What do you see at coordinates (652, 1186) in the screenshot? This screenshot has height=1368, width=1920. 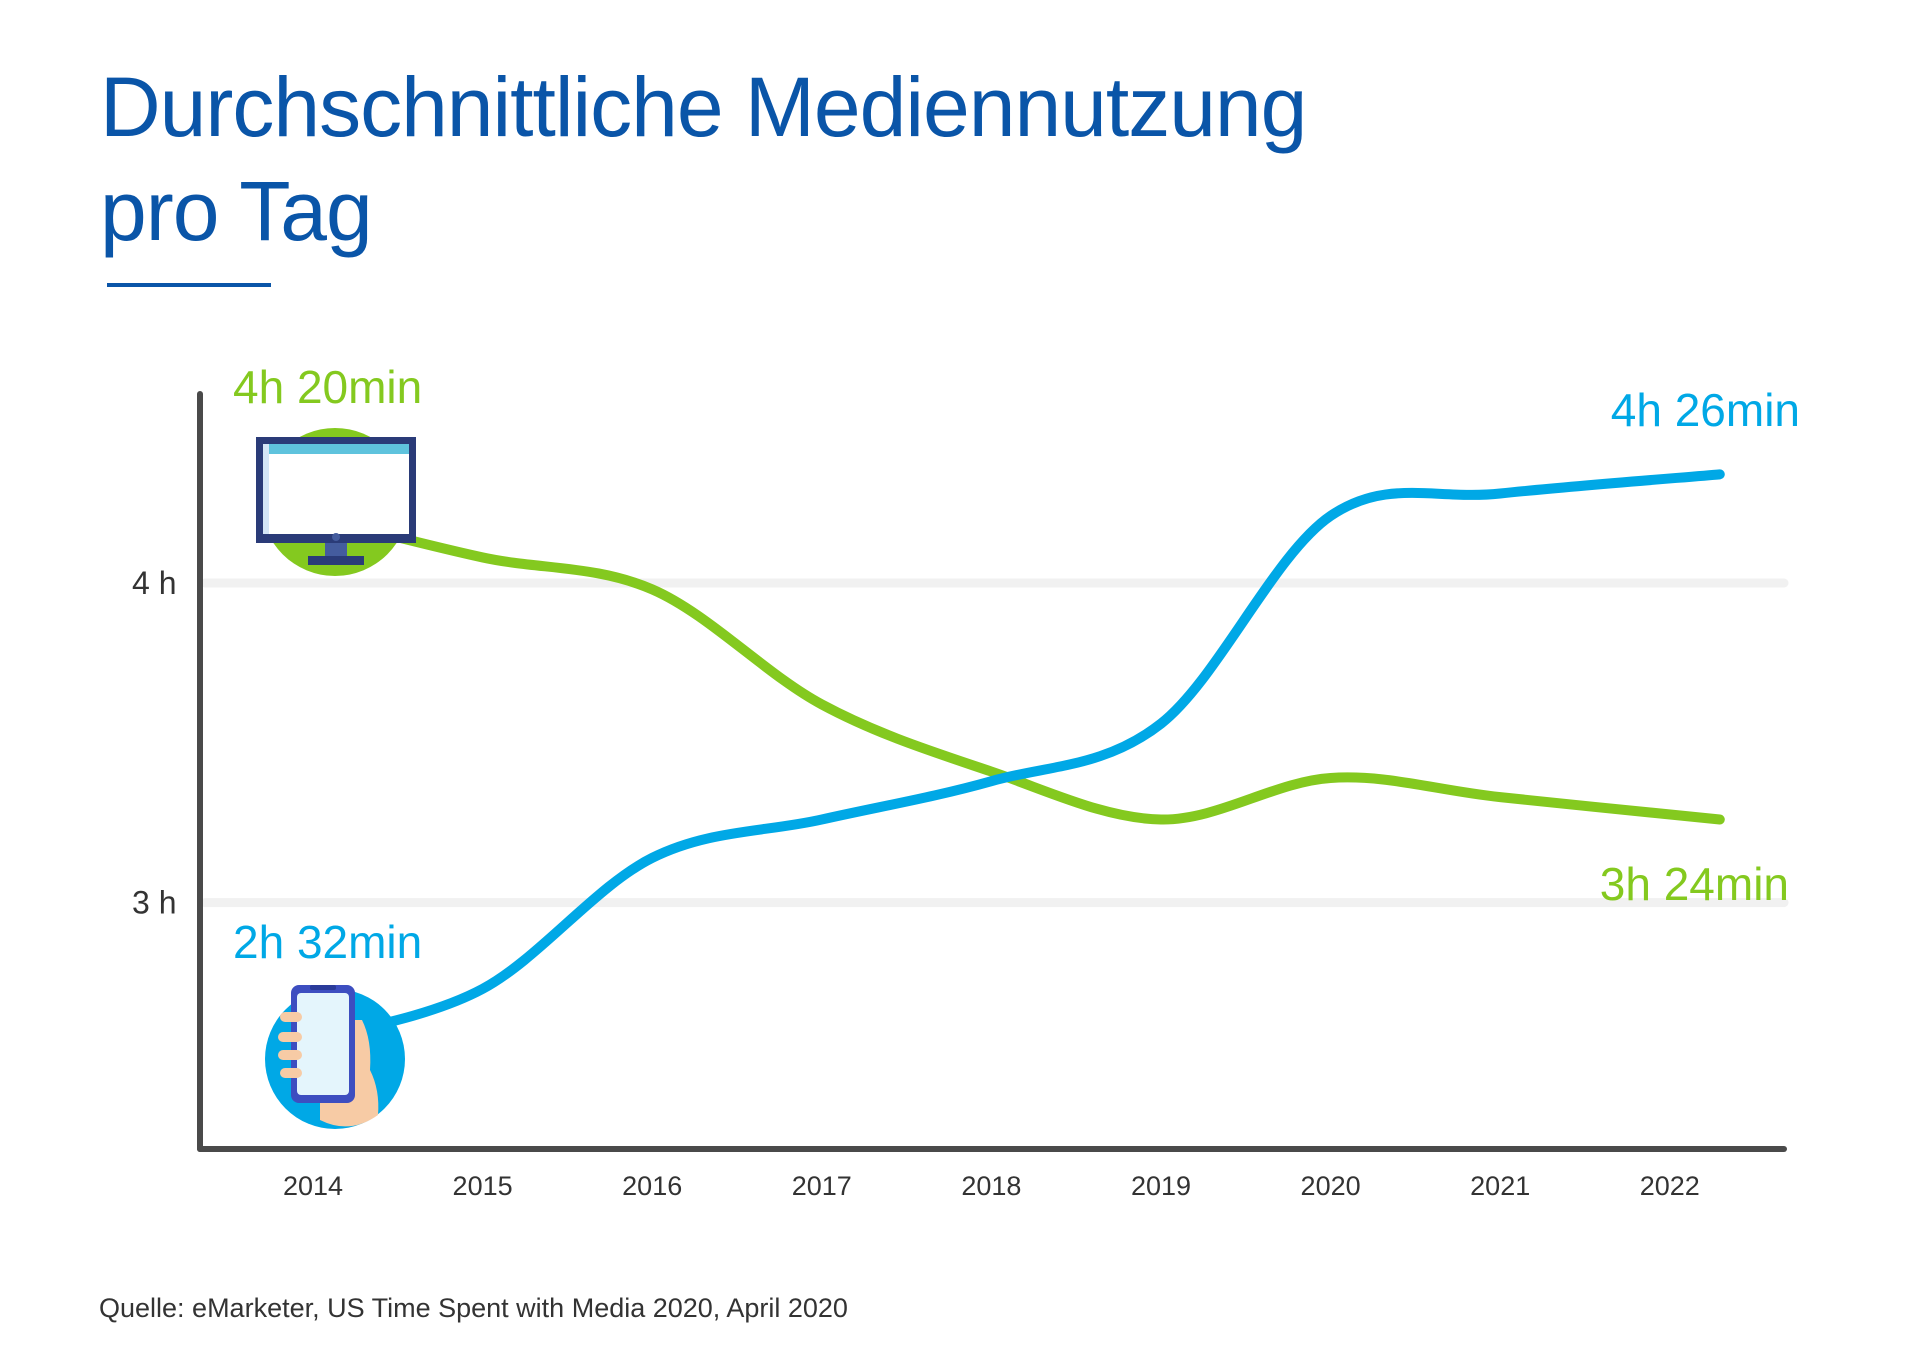 I see `x-tick-label: 2016` at bounding box center [652, 1186].